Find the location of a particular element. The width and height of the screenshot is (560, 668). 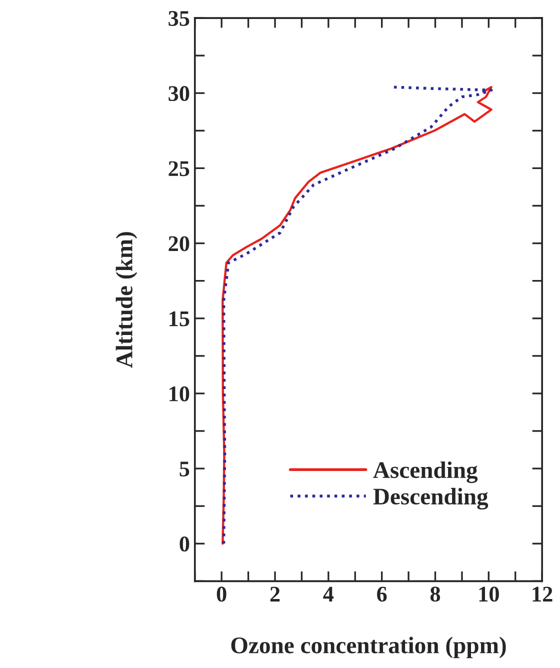

y-tick-label: 35 is located at coordinates (179, 18).